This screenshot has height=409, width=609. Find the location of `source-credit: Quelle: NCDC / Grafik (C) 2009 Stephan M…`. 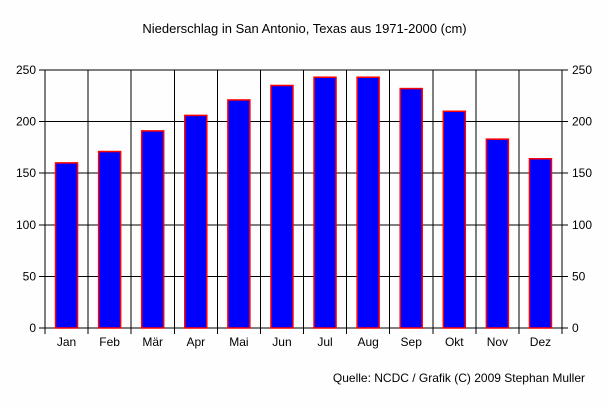

source-credit: Quelle: NCDC / Grafik (C) 2009 Stephan M… is located at coordinates (458, 378).